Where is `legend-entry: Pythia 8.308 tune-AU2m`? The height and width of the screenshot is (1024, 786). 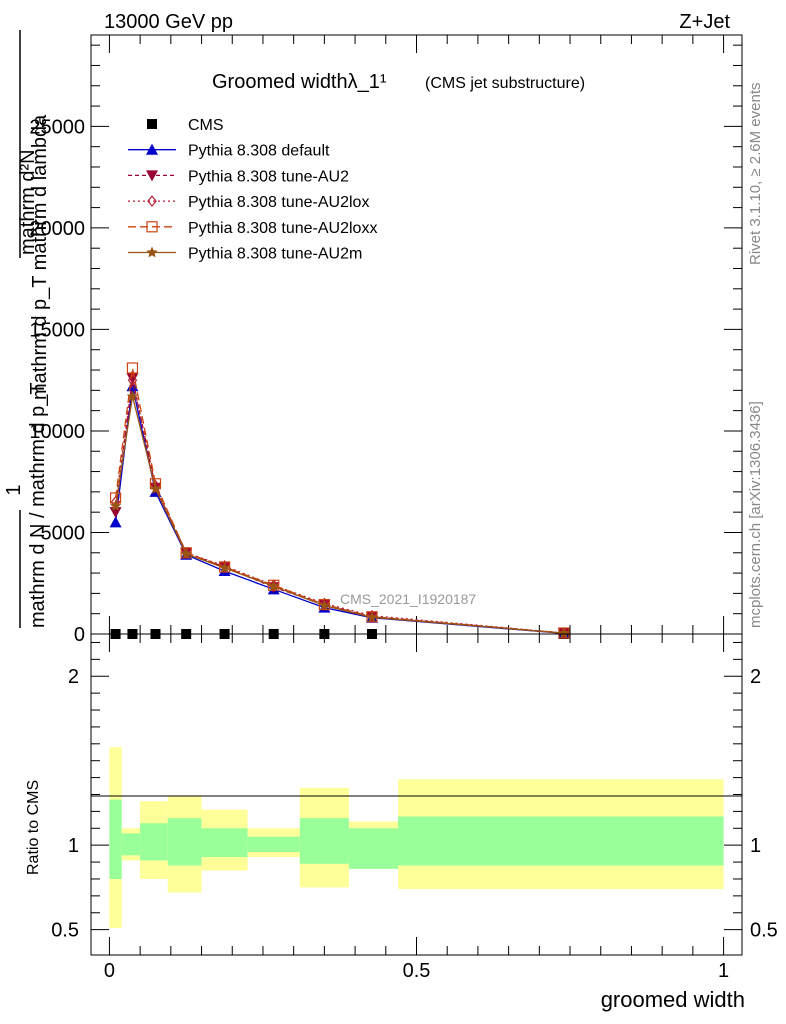 legend-entry: Pythia 8.308 tune-AU2m is located at coordinates (245, 254).